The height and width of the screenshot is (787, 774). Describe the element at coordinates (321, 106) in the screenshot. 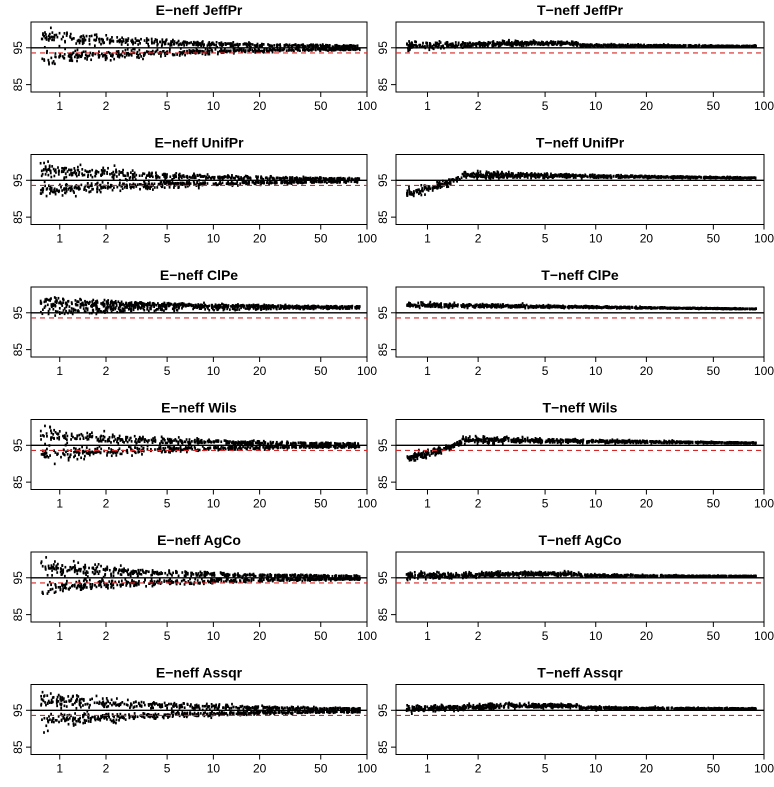

I see `x-tick-label: 50` at that location.